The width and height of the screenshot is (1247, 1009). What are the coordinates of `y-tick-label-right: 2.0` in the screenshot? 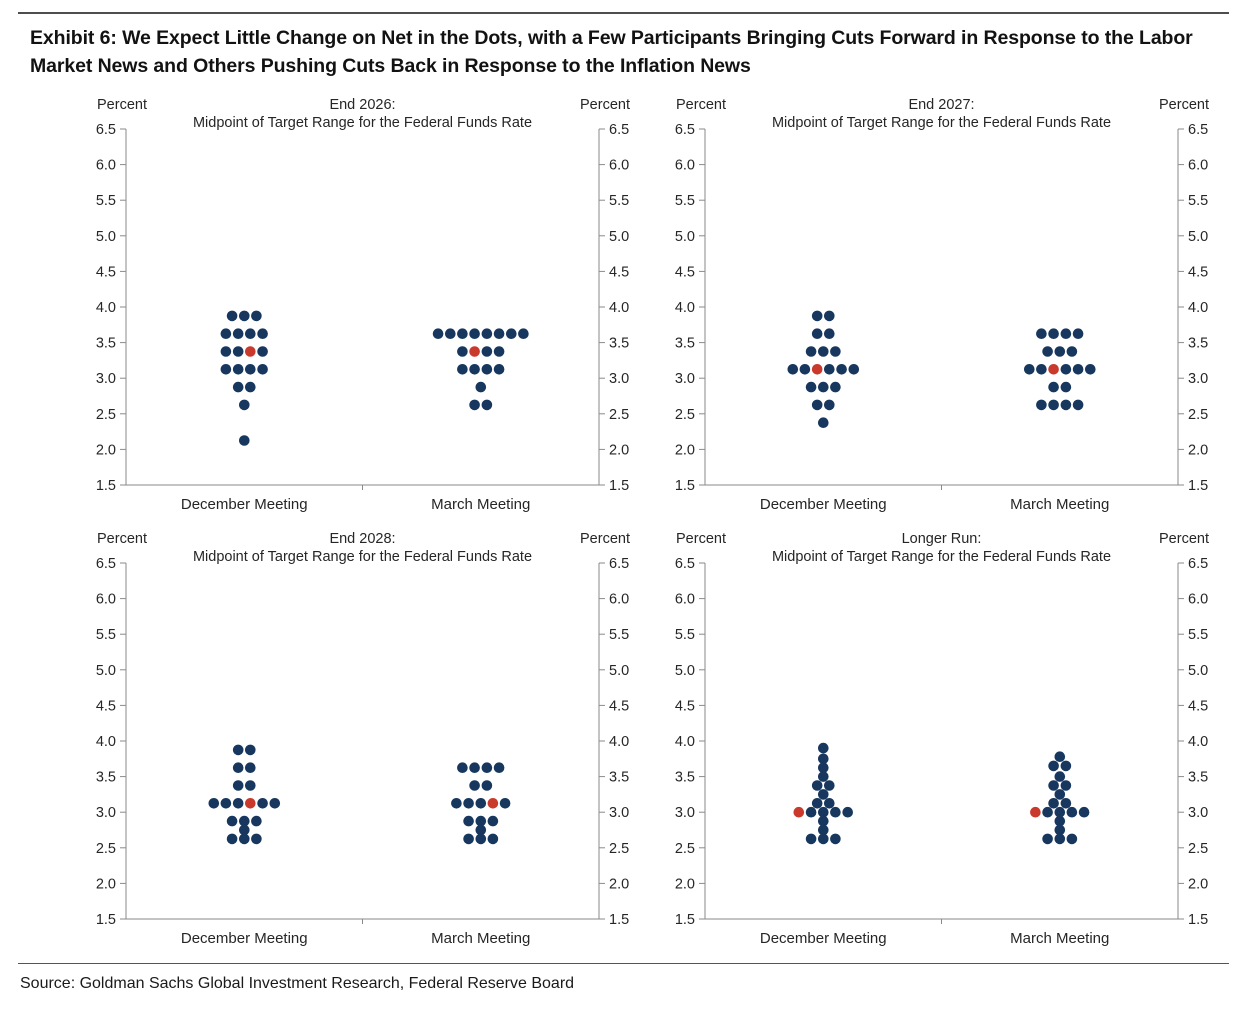 It's located at (1198, 884).